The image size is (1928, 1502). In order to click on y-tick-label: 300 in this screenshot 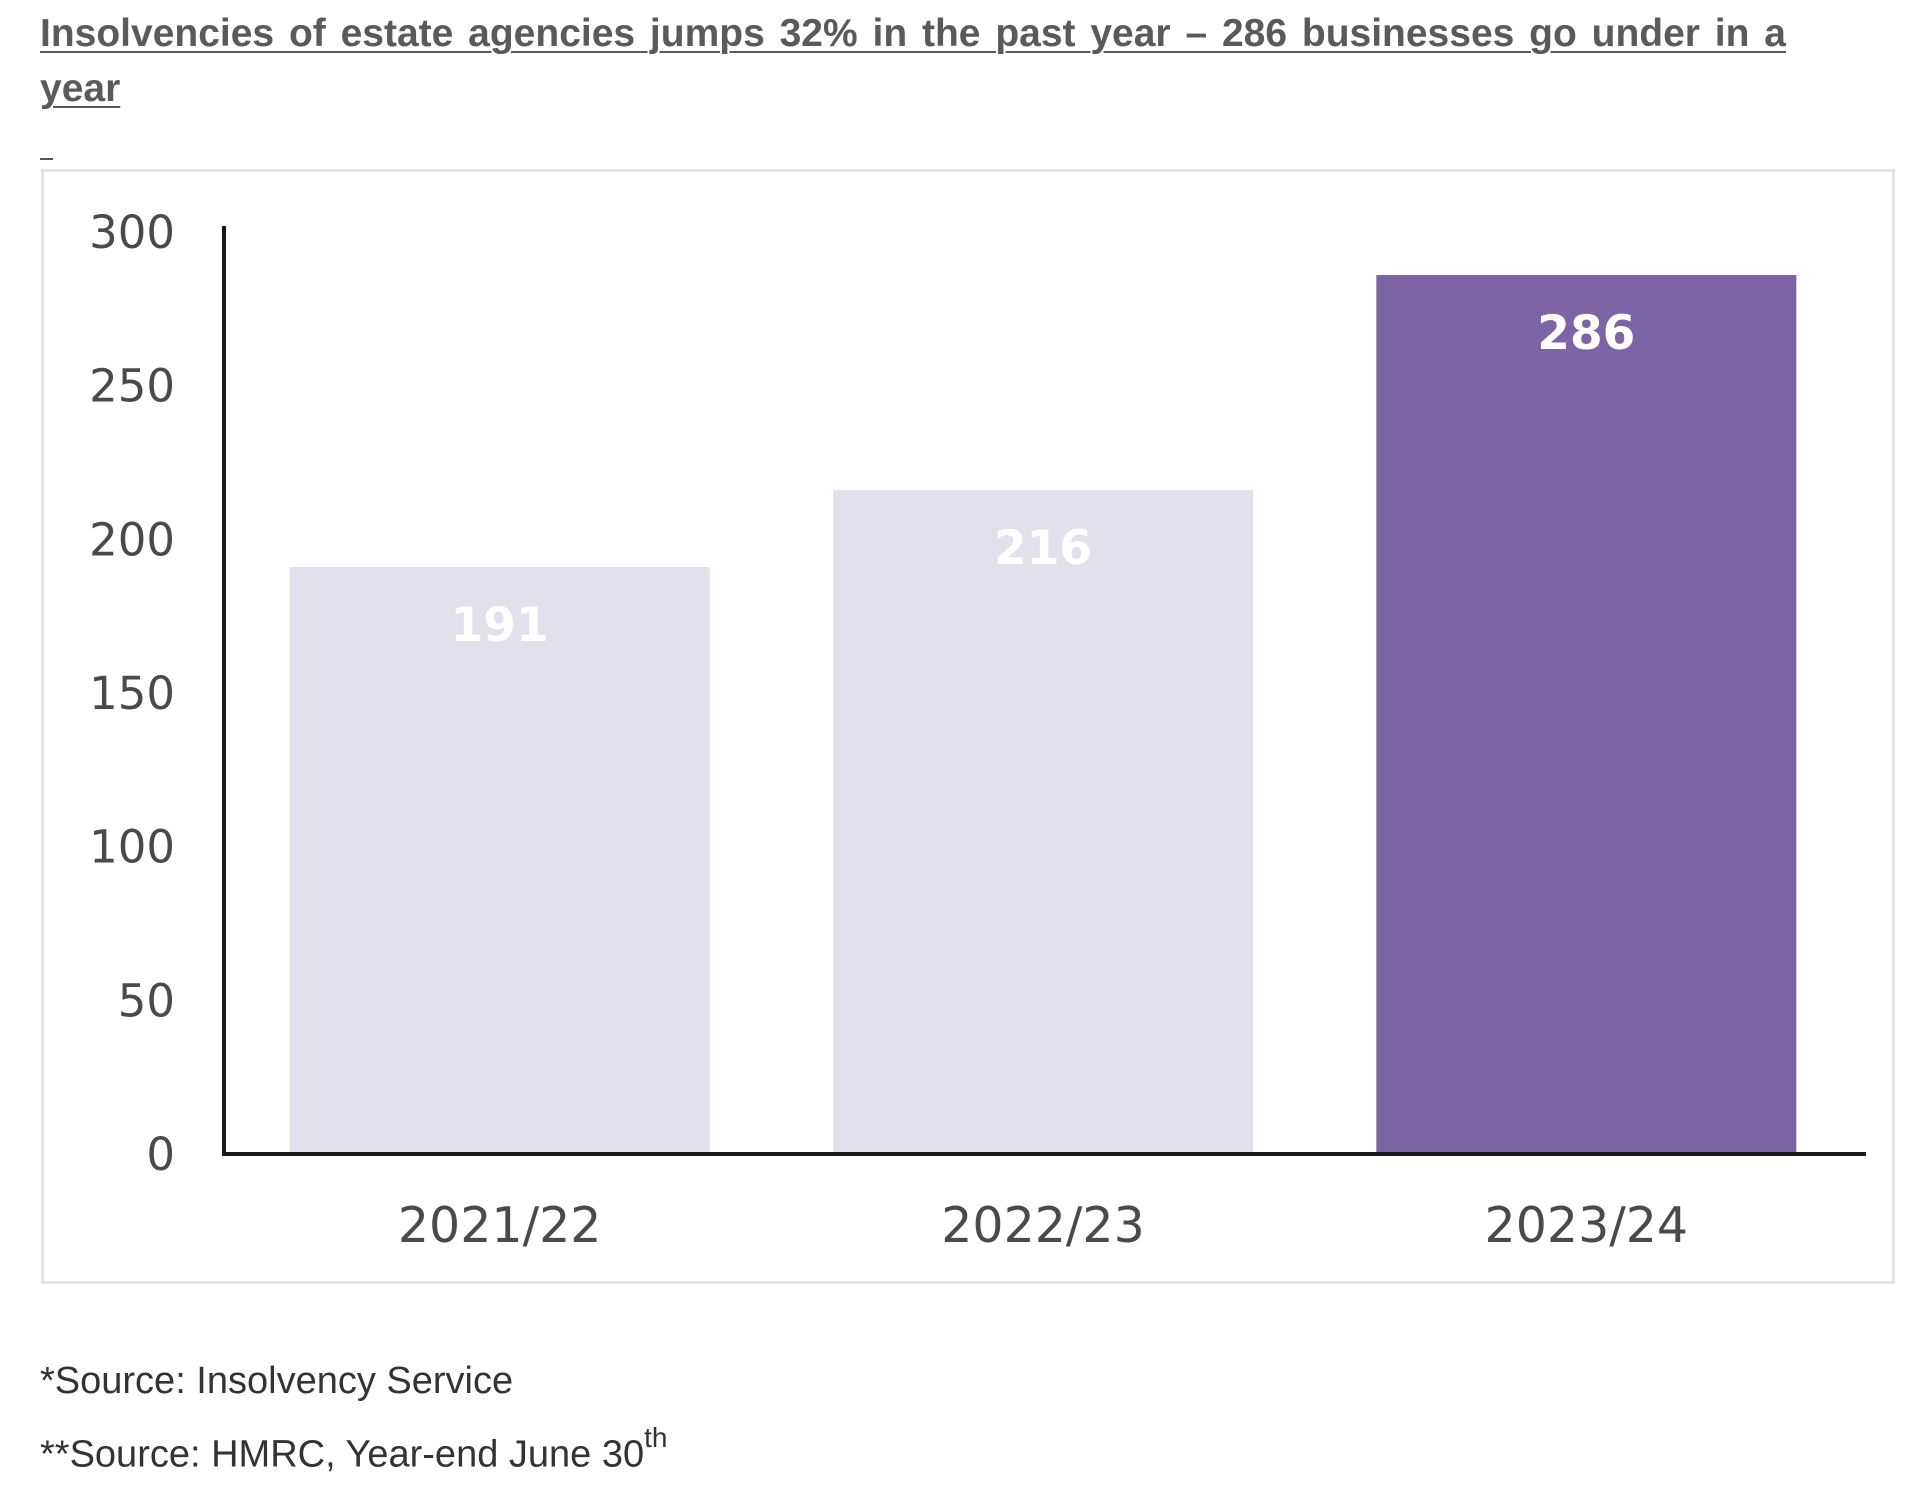, I will do `click(132, 232)`.